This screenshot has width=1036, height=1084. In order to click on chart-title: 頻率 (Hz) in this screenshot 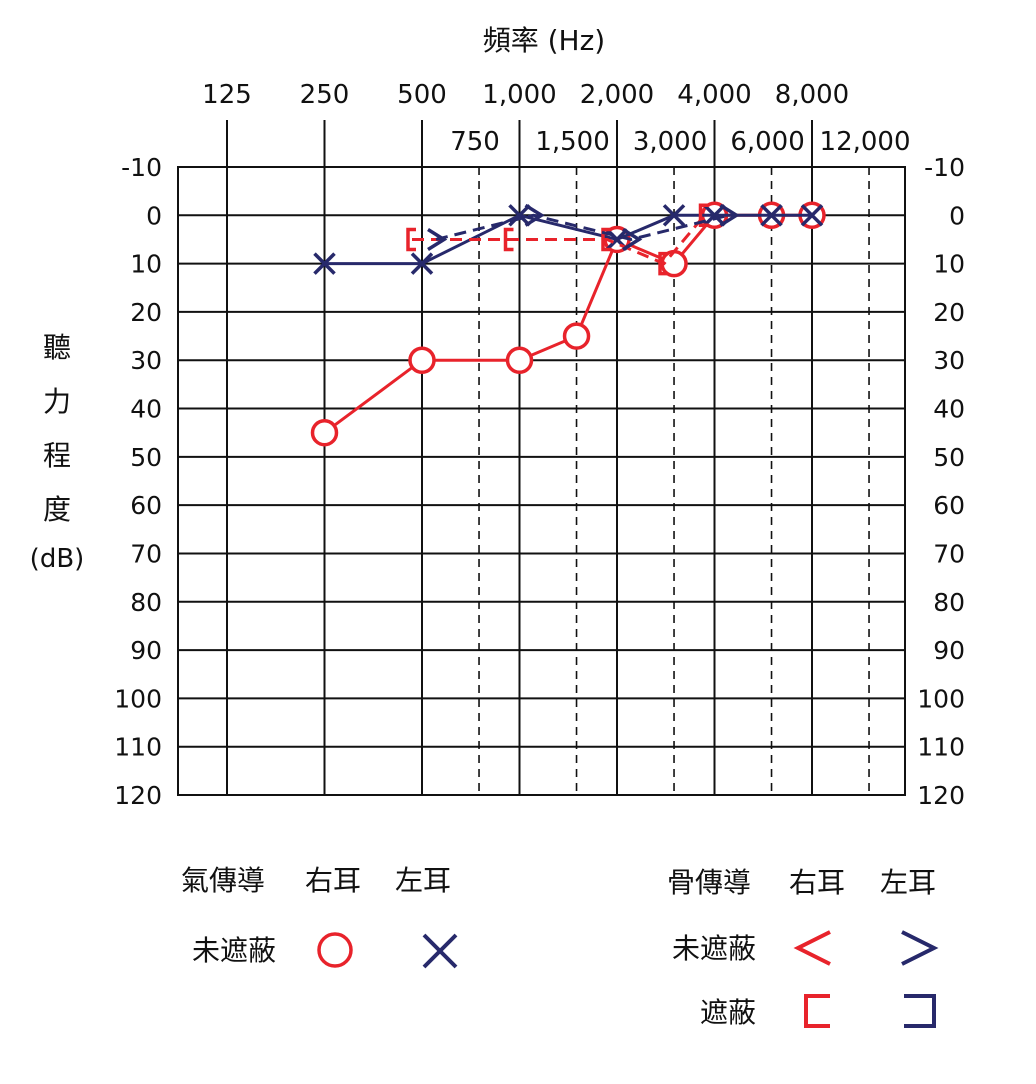, I will do `click(544, 40)`.